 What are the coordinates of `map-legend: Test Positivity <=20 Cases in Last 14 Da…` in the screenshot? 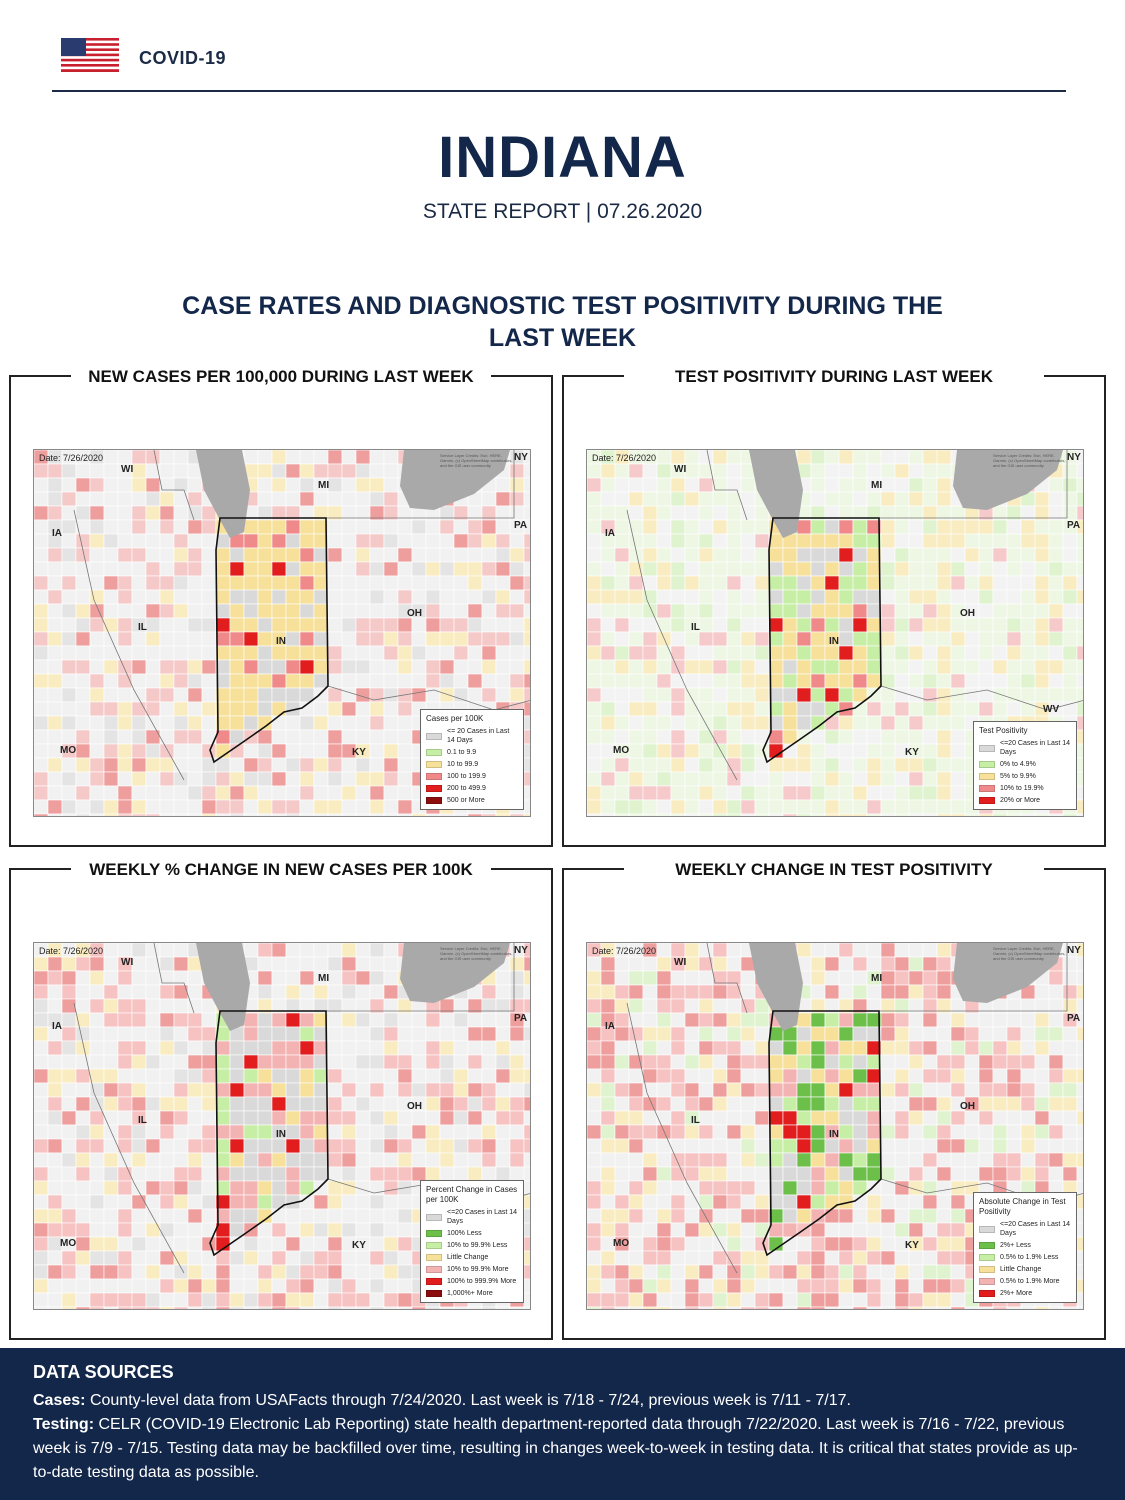 It's located at (1025, 765).